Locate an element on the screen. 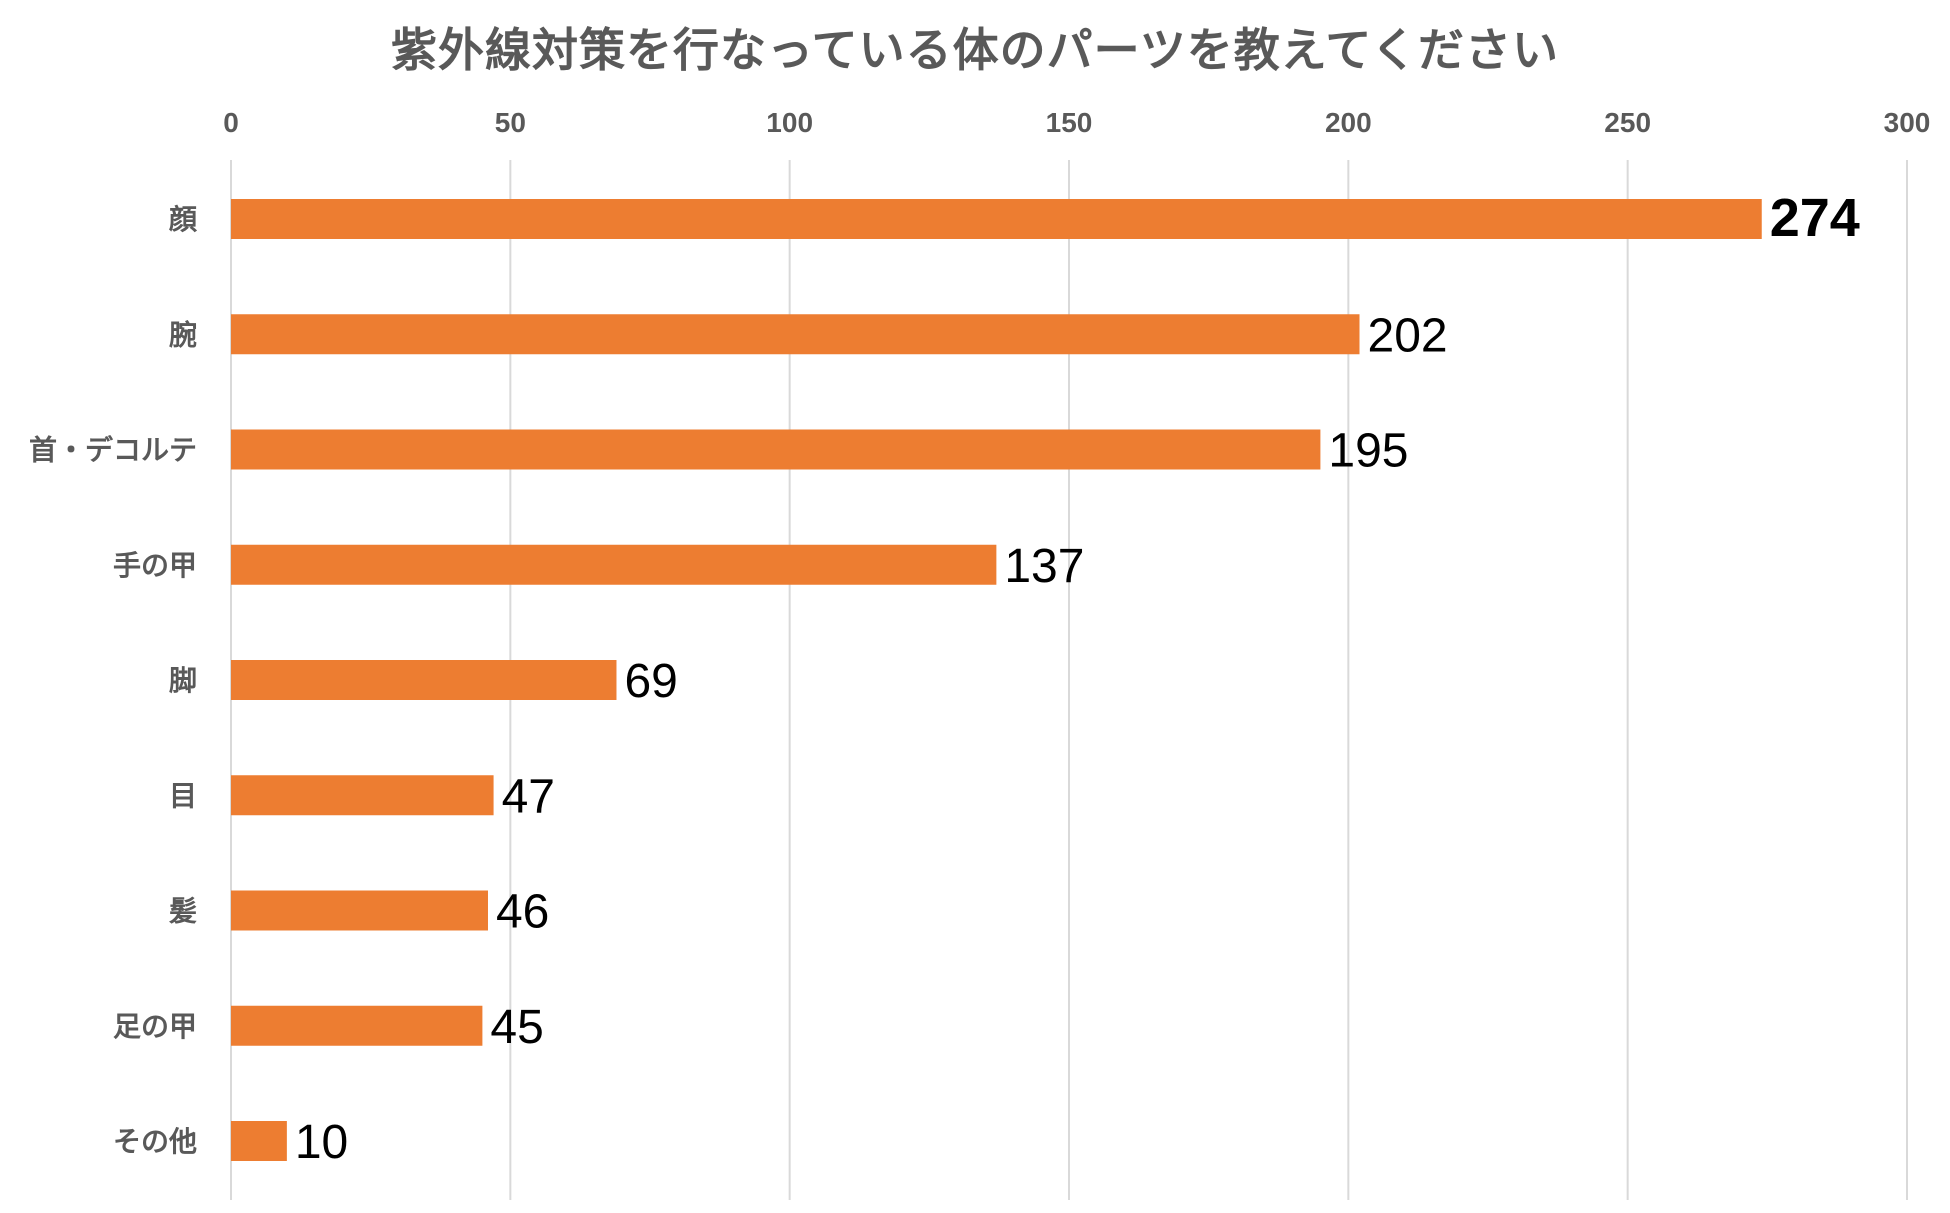  category-label: 髪 is located at coordinates (182, 911).